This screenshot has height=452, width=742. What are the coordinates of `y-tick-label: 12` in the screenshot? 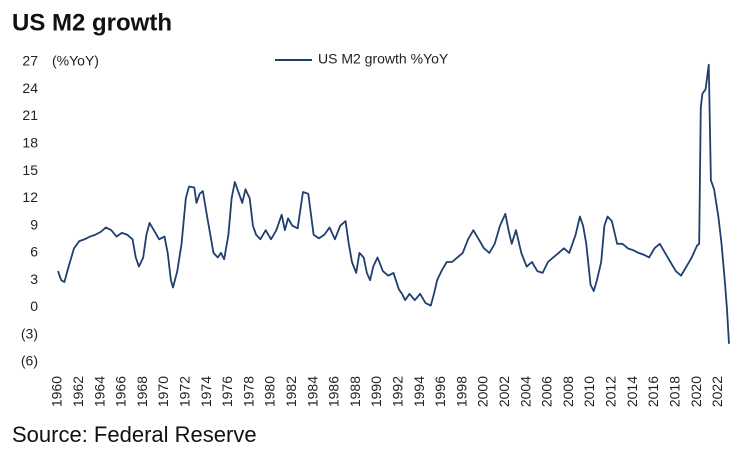 It's located at (30, 197).